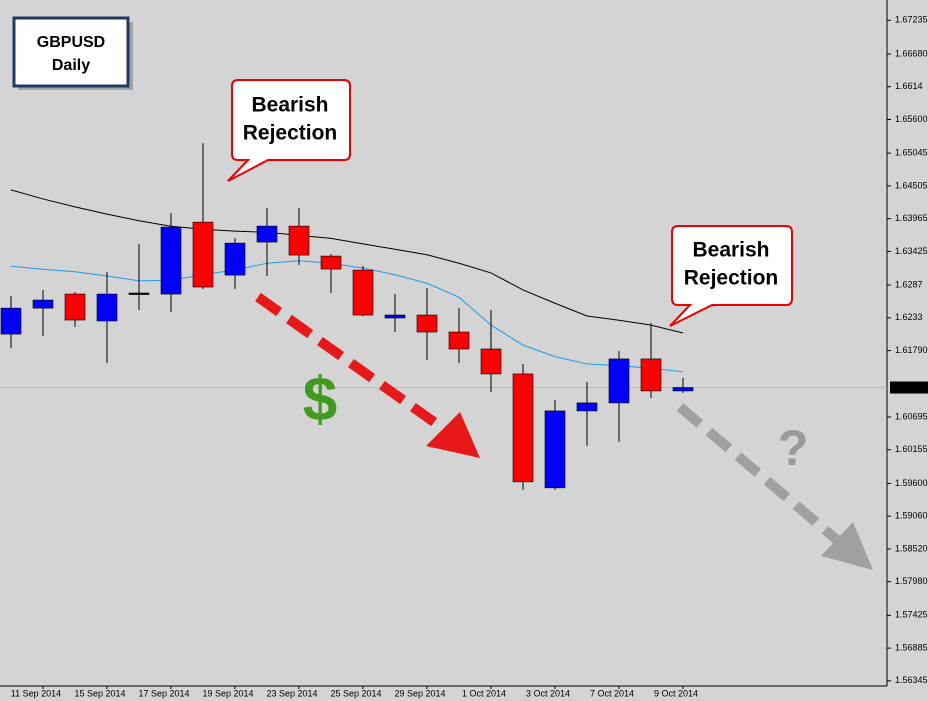 The width and height of the screenshot is (928, 701). Describe the element at coordinates (911, 251) in the screenshot. I see `y-tick-label: 1.63425` at that location.